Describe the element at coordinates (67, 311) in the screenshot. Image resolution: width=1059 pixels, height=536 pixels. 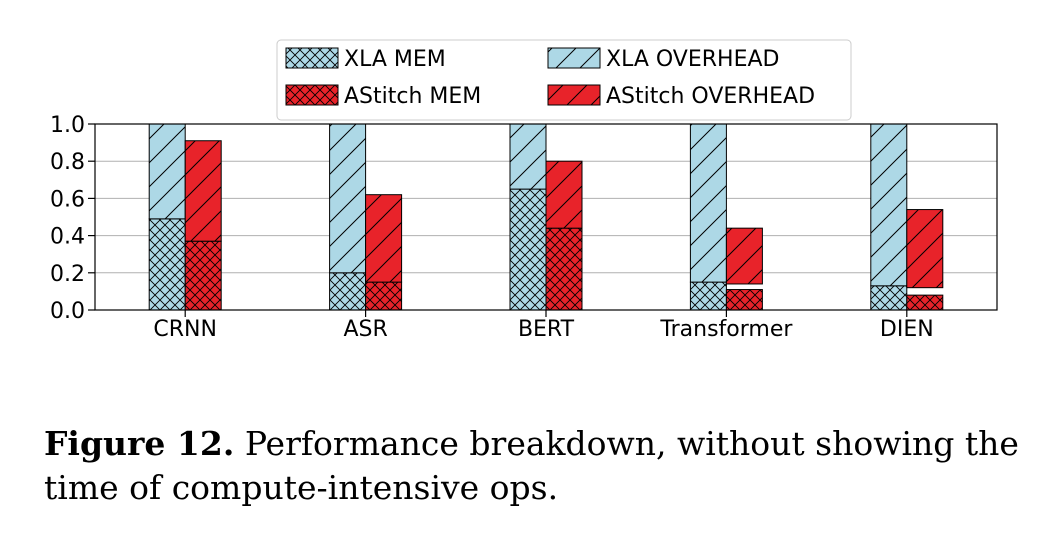
I see `ytick-label-0-0: 0.0` at that location.